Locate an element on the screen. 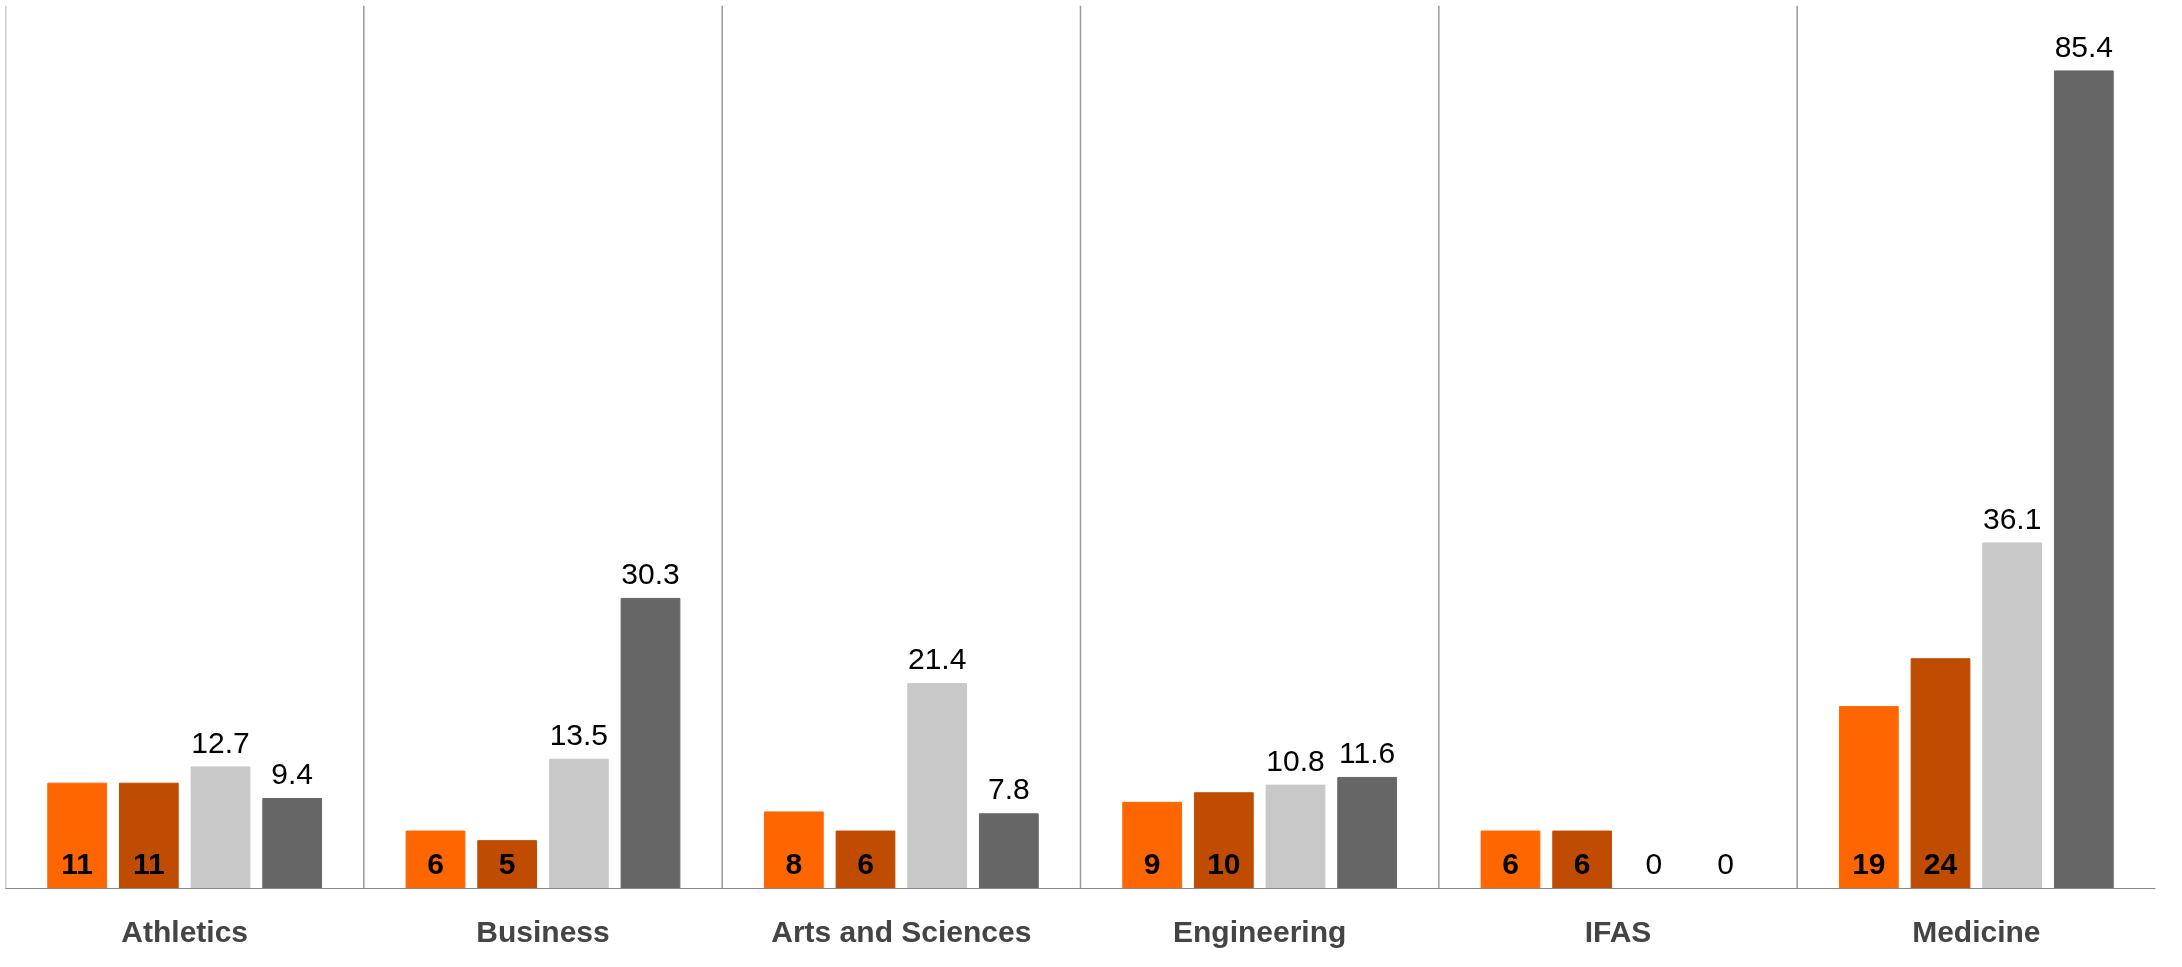 The image size is (2182, 967). data-label: 8 is located at coordinates (794, 864).